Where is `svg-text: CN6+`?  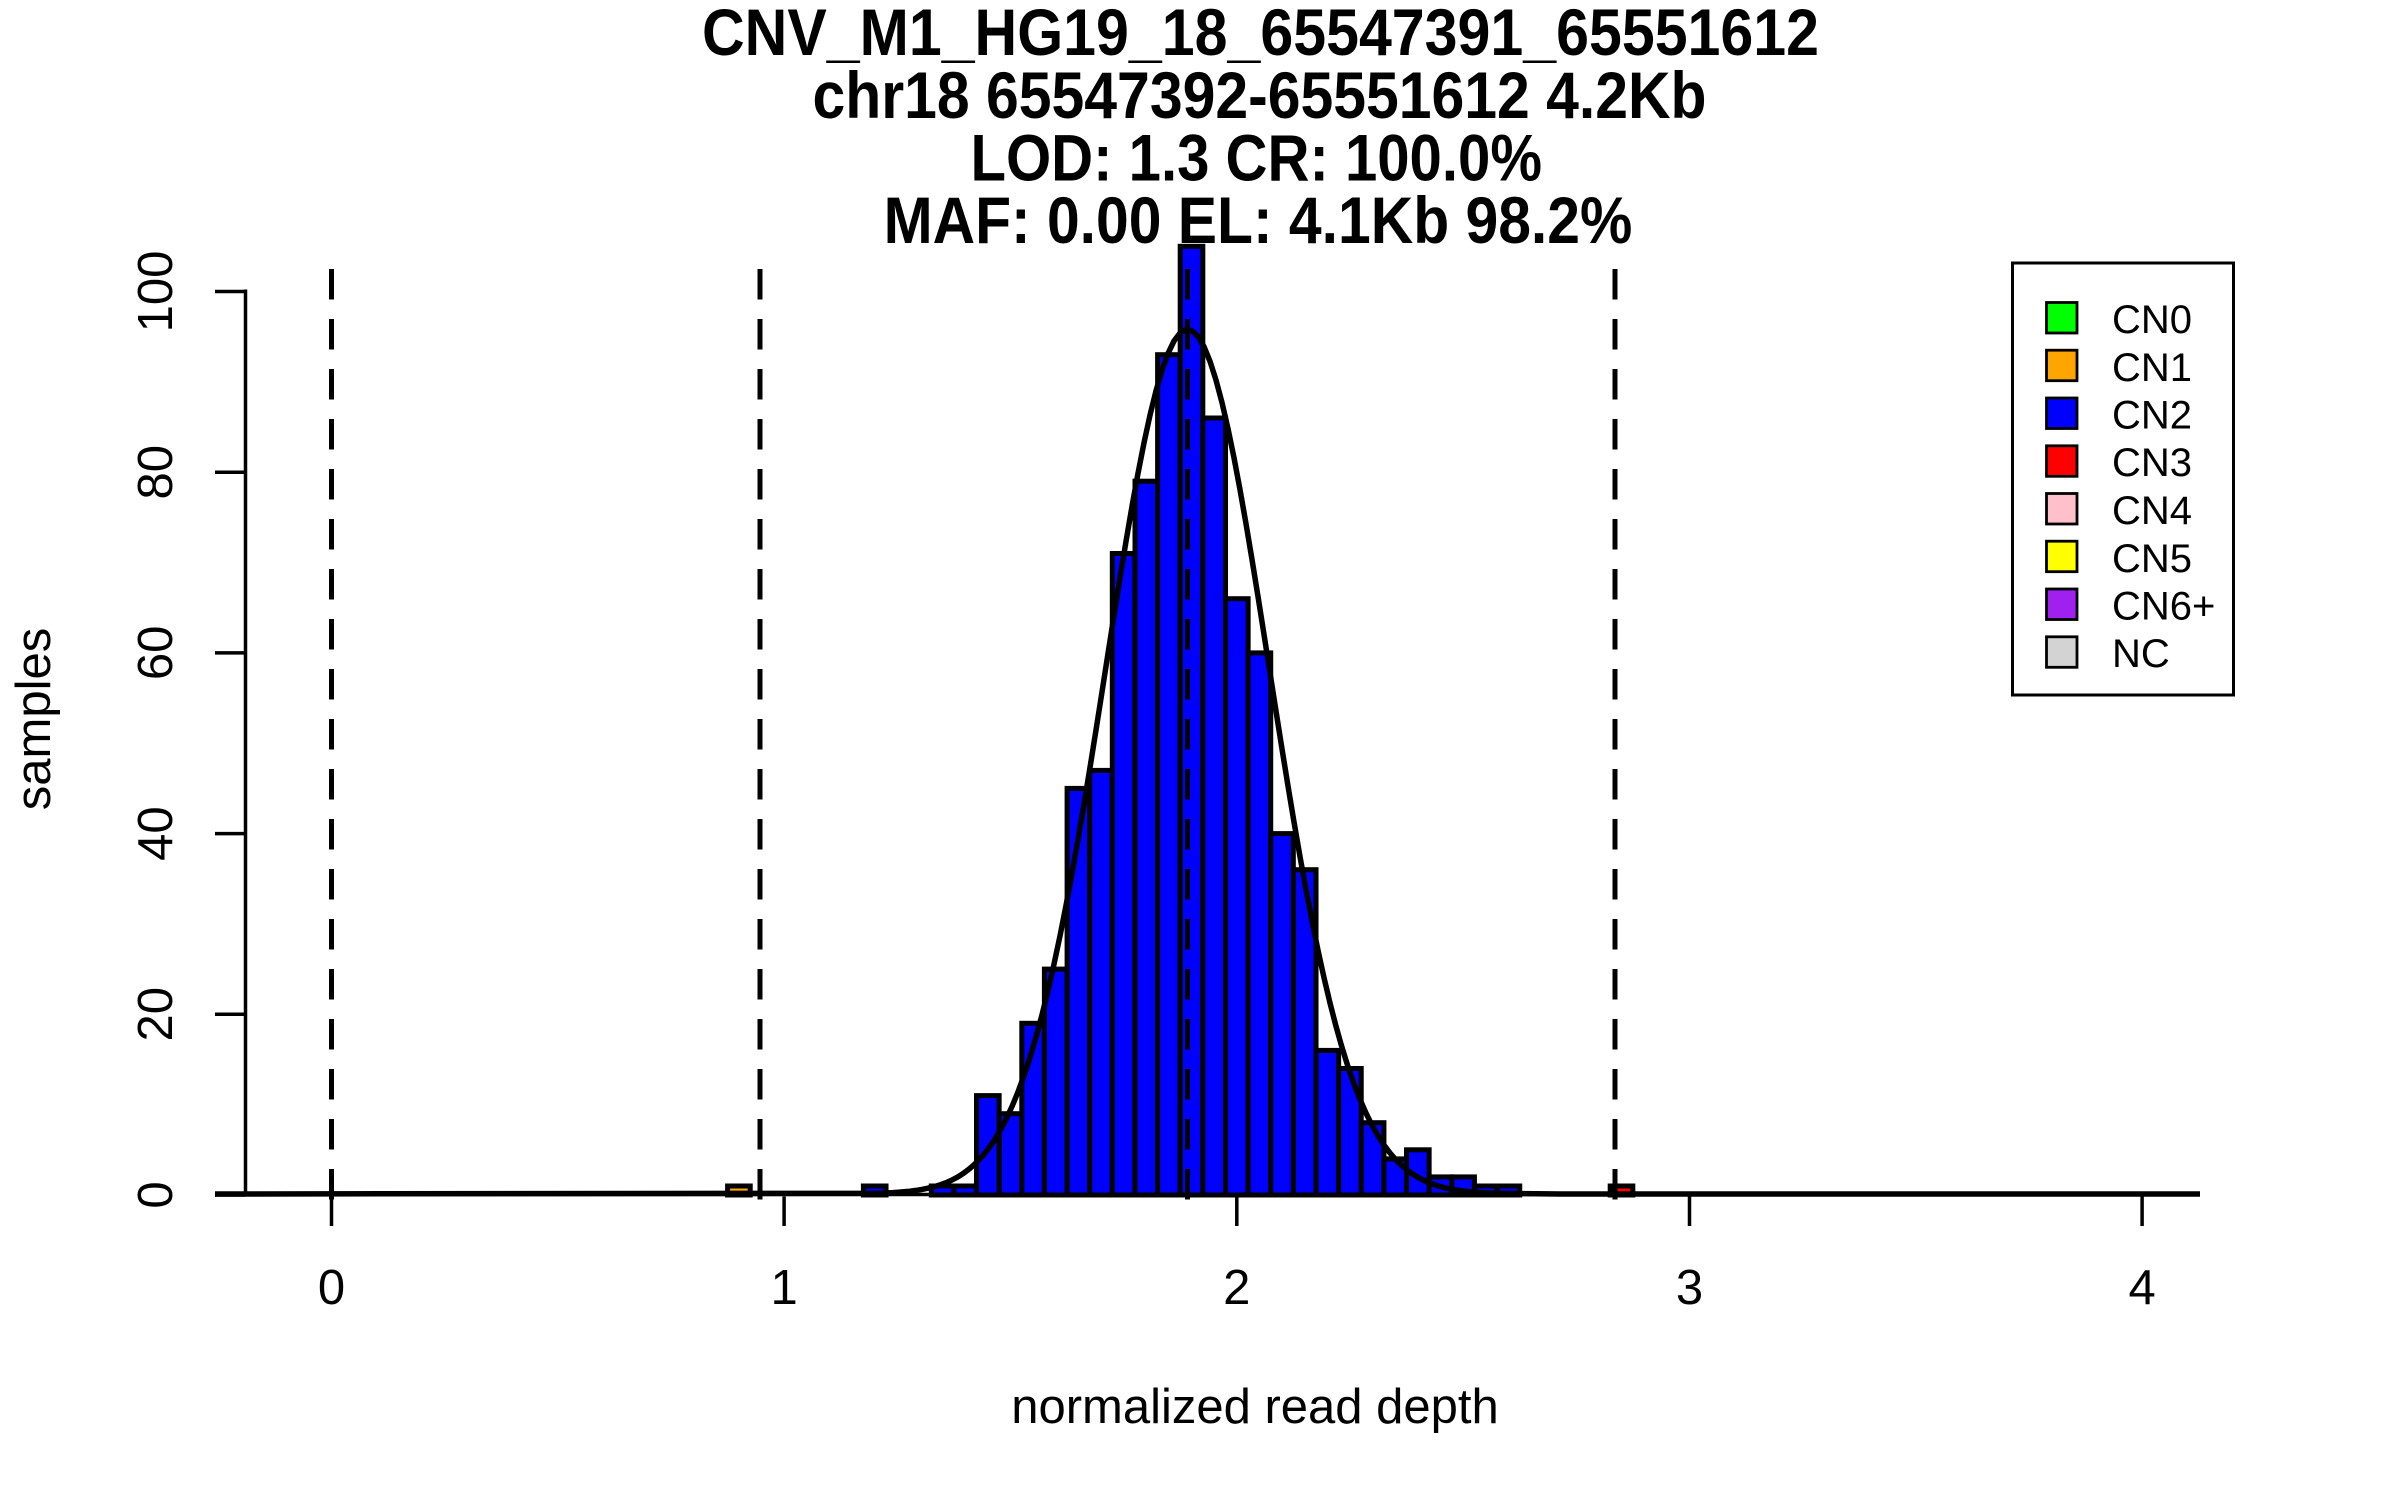 svg-text: CN6+ is located at coordinates (2163, 607).